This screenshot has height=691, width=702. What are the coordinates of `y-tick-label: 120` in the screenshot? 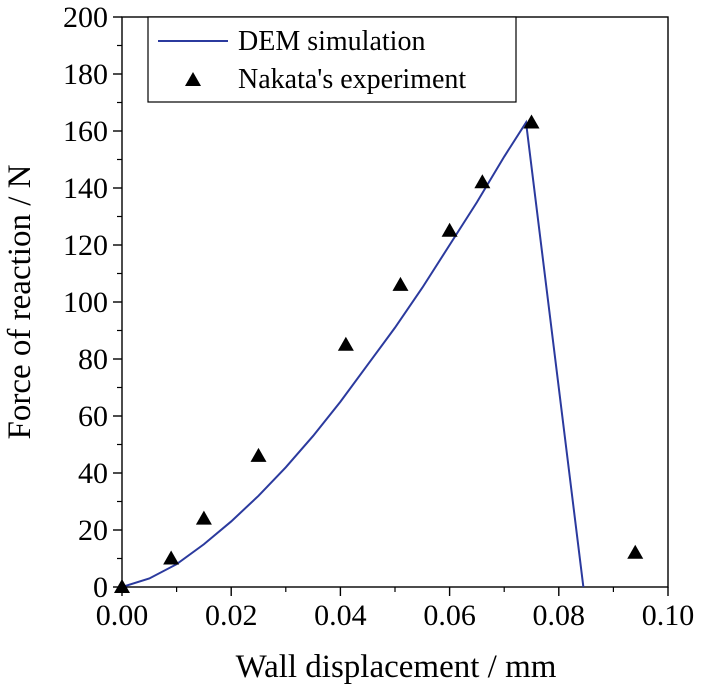 It's located at (85, 245).